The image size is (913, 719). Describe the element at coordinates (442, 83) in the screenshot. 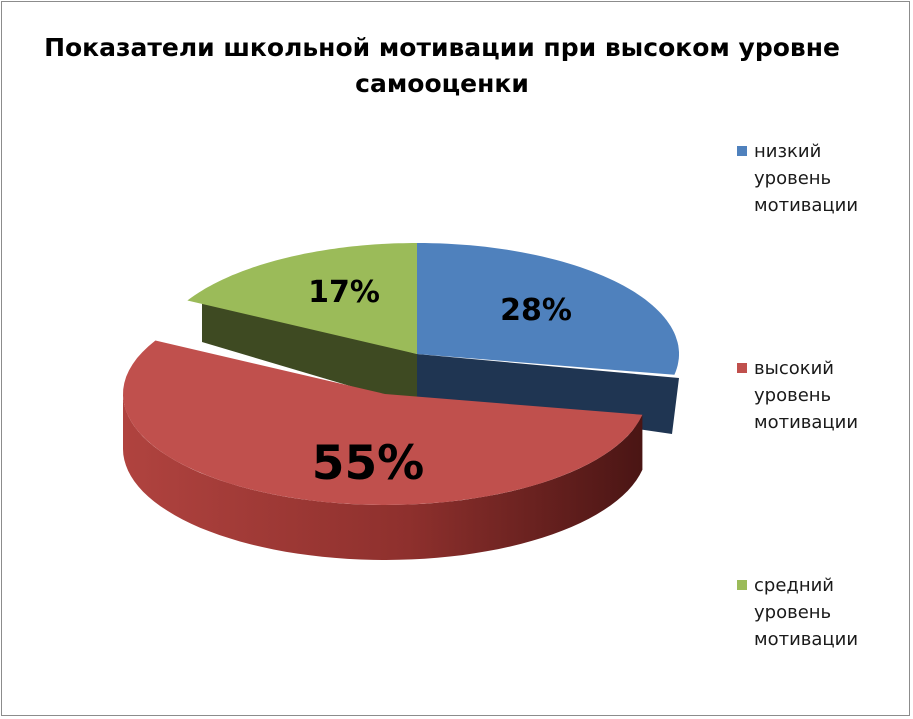

I see `chart-title-line-2: самооценки` at that location.